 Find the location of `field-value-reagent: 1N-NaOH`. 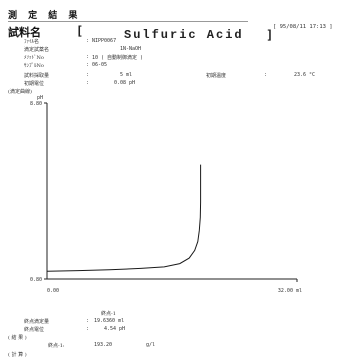

field-value-reagent: 1N-NaOH is located at coordinates (131, 49).